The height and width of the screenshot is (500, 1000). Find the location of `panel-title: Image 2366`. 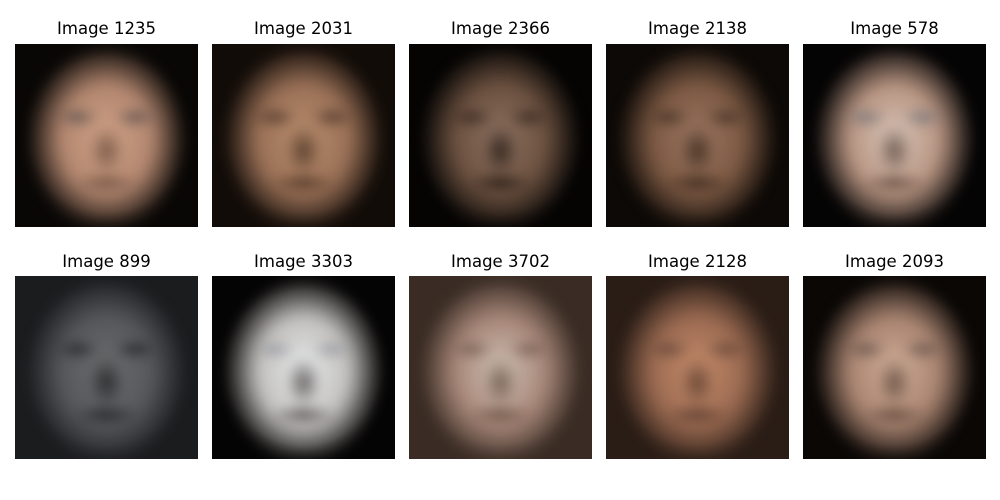

panel-title: Image 2366 is located at coordinates (500, 28).